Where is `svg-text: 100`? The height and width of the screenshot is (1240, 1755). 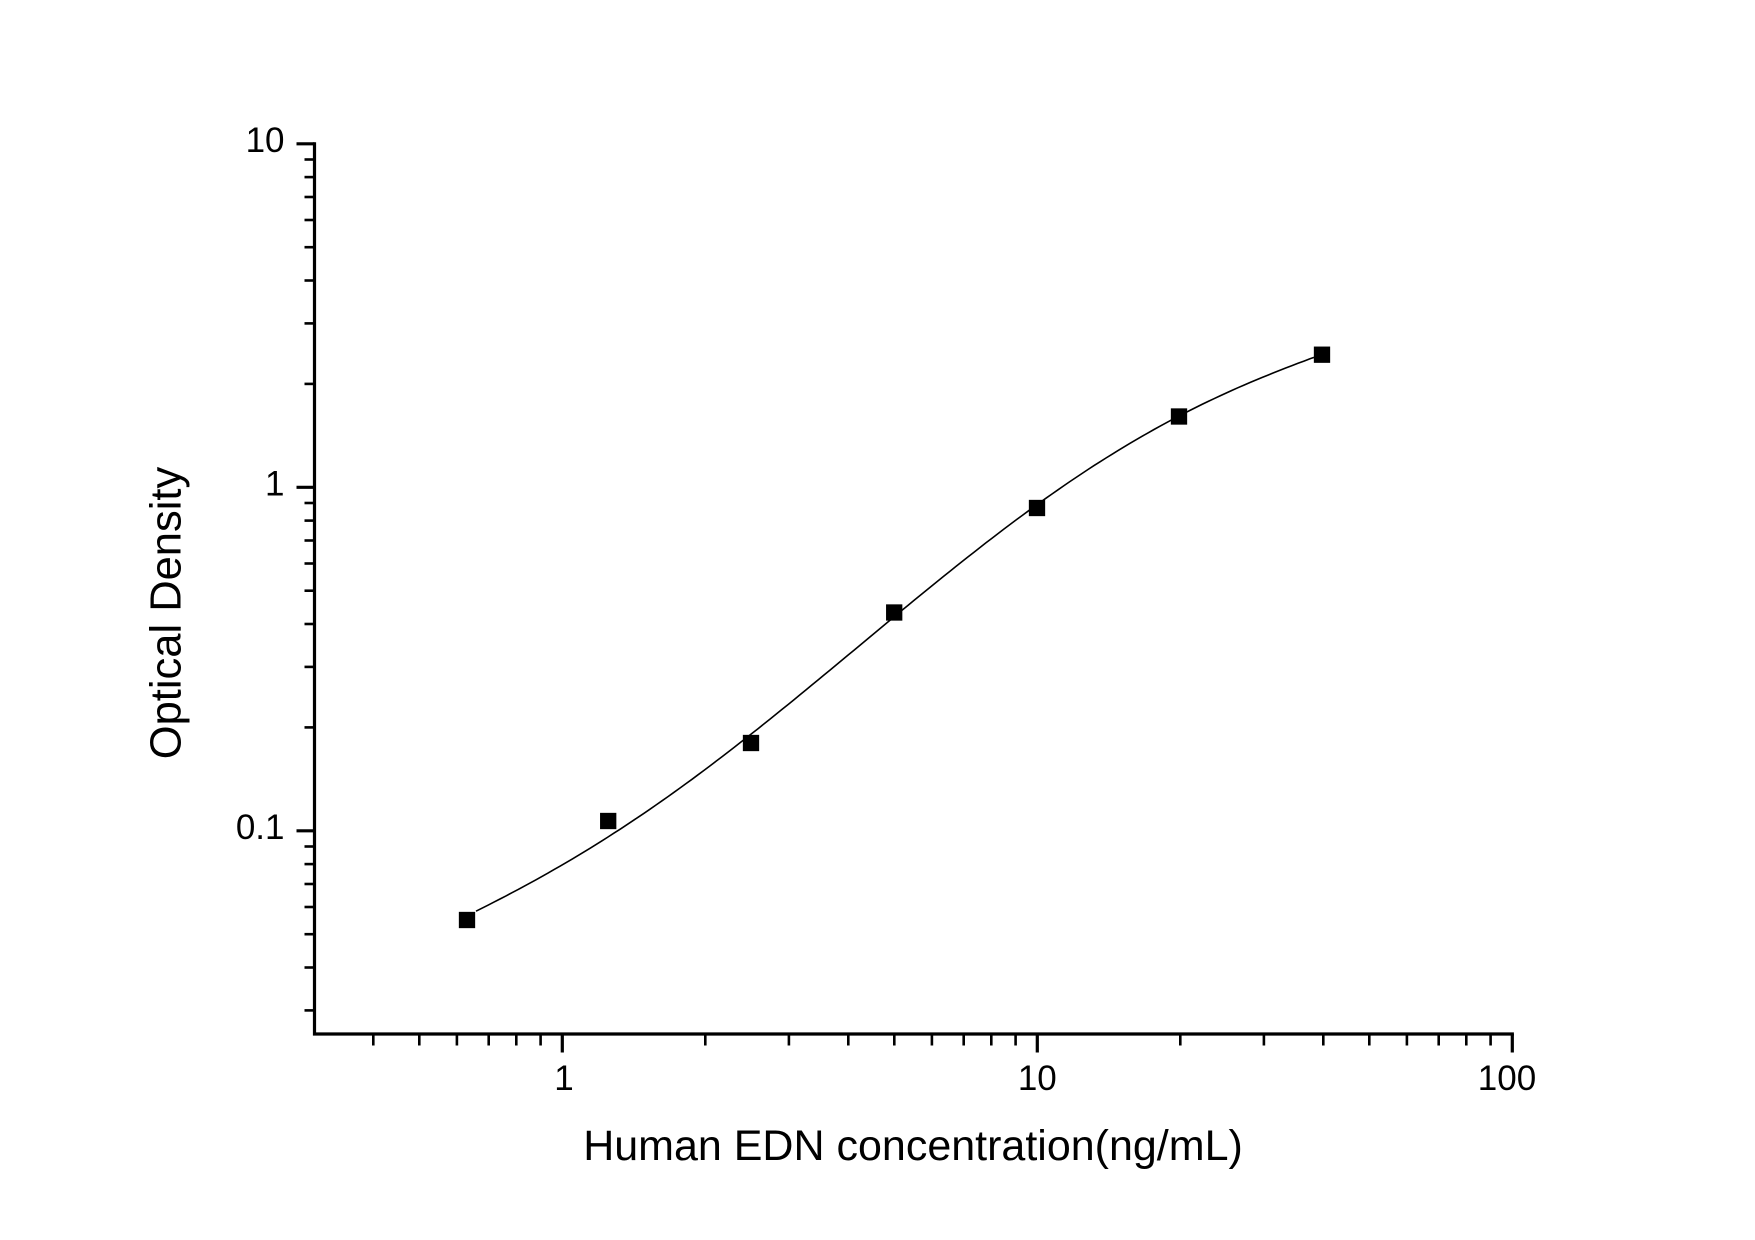
svg-text: 100 is located at coordinates (1507, 1078).